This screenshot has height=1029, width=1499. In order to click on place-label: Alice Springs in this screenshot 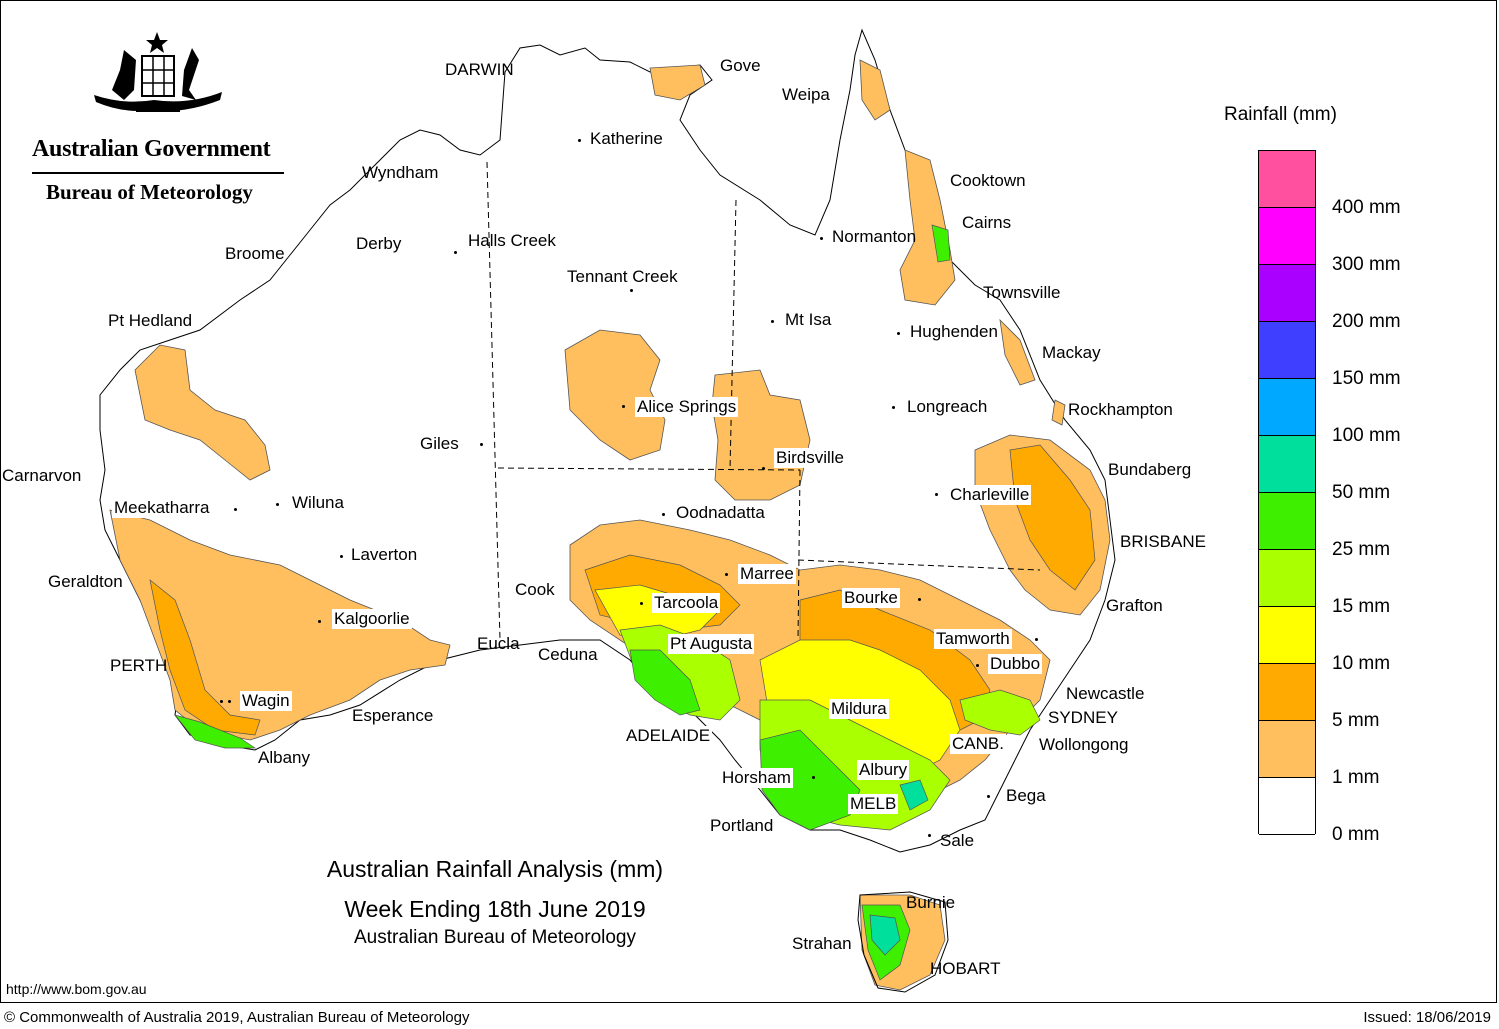, I will do `click(687, 407)`.